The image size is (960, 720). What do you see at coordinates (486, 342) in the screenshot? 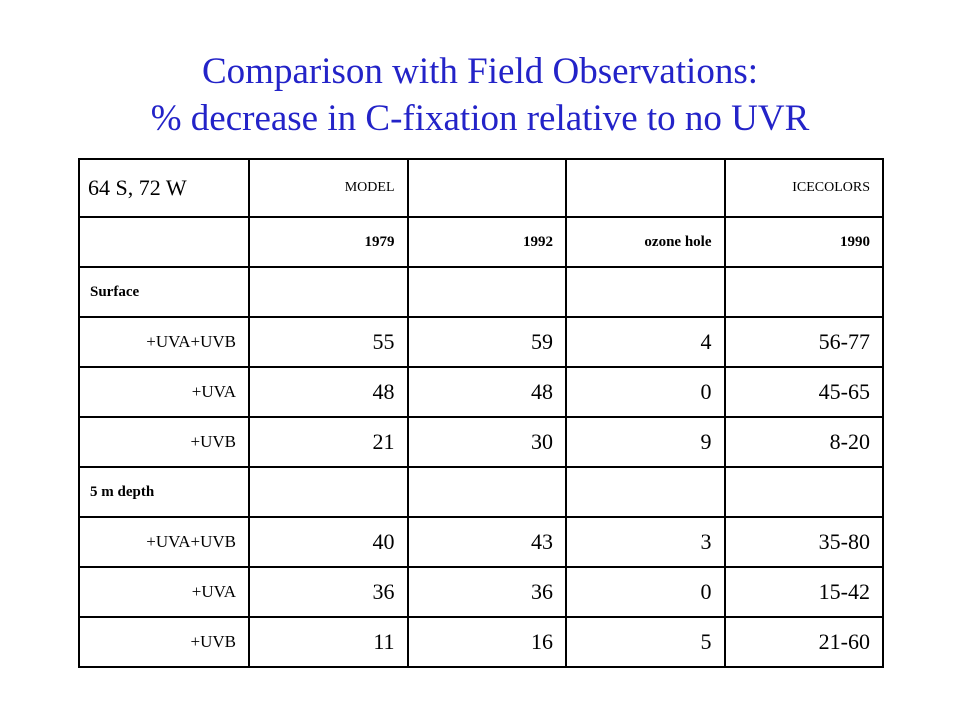
I see `value-cell: 59` at bounding box center [486, 342].